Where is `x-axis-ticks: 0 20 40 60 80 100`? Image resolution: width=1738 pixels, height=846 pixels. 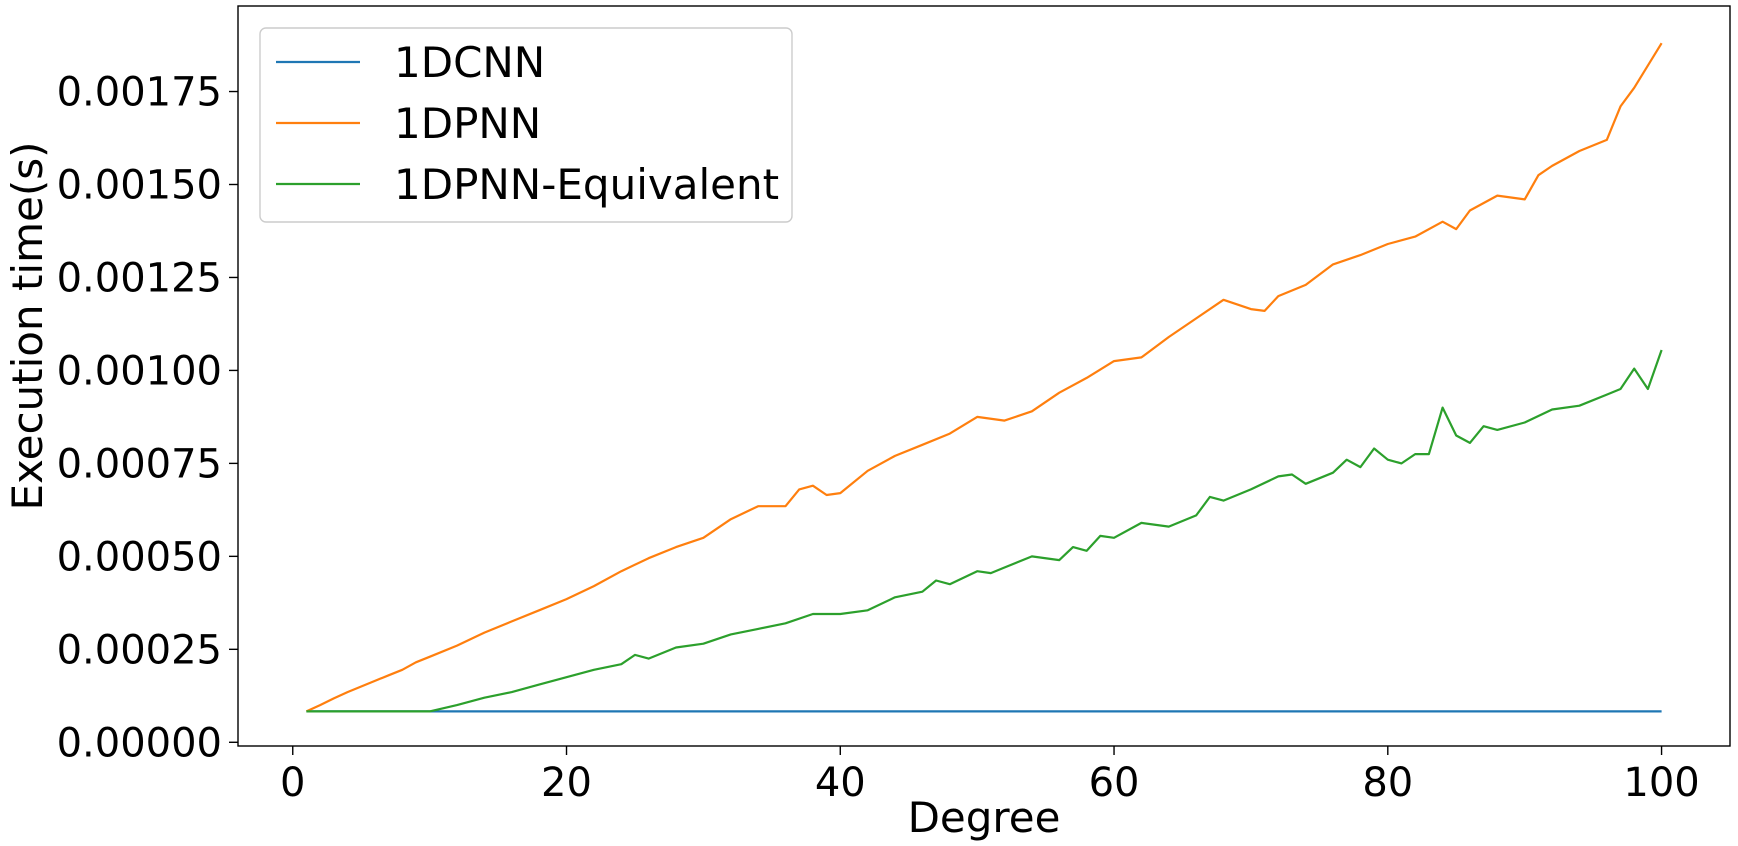
x-axis-ticks: 0 20 40 60 80 100 is located at coordinates (990, 776).